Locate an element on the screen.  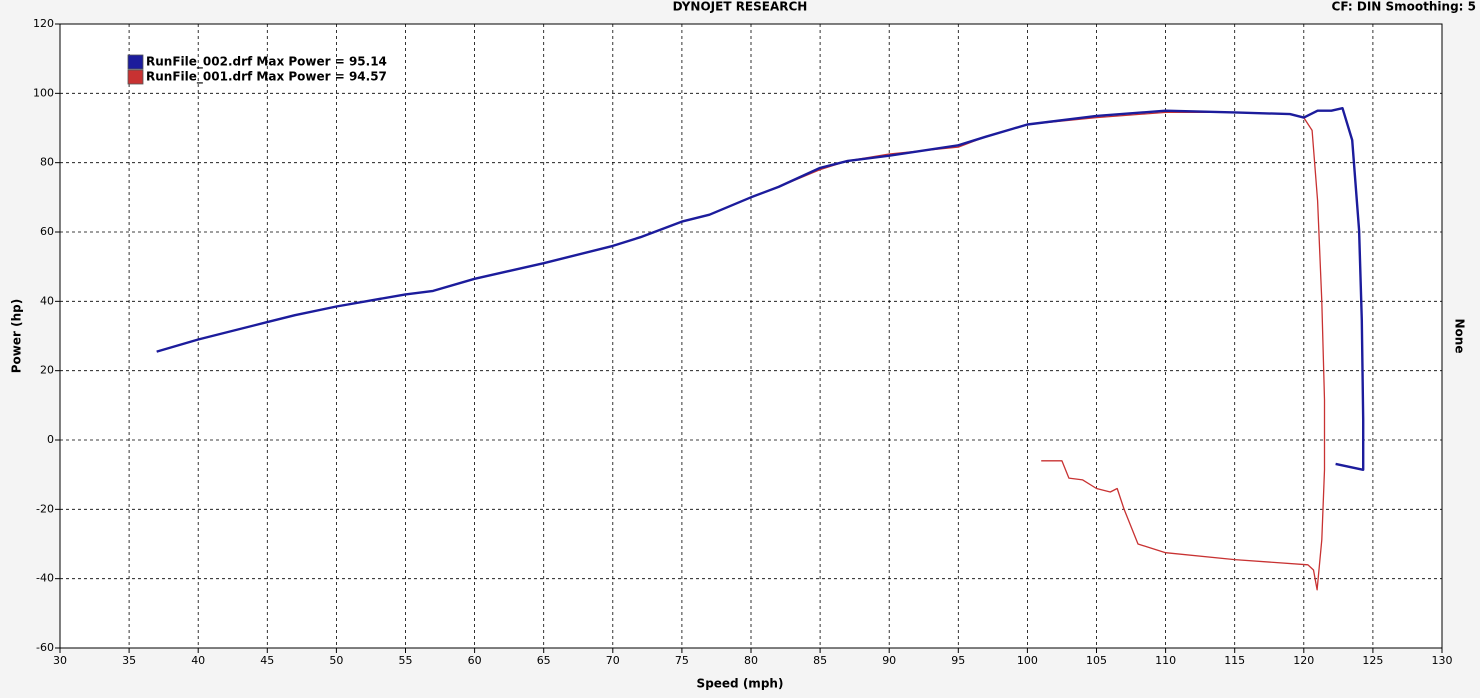
y-tick-label: -20 is located at coordinates (45, 508).